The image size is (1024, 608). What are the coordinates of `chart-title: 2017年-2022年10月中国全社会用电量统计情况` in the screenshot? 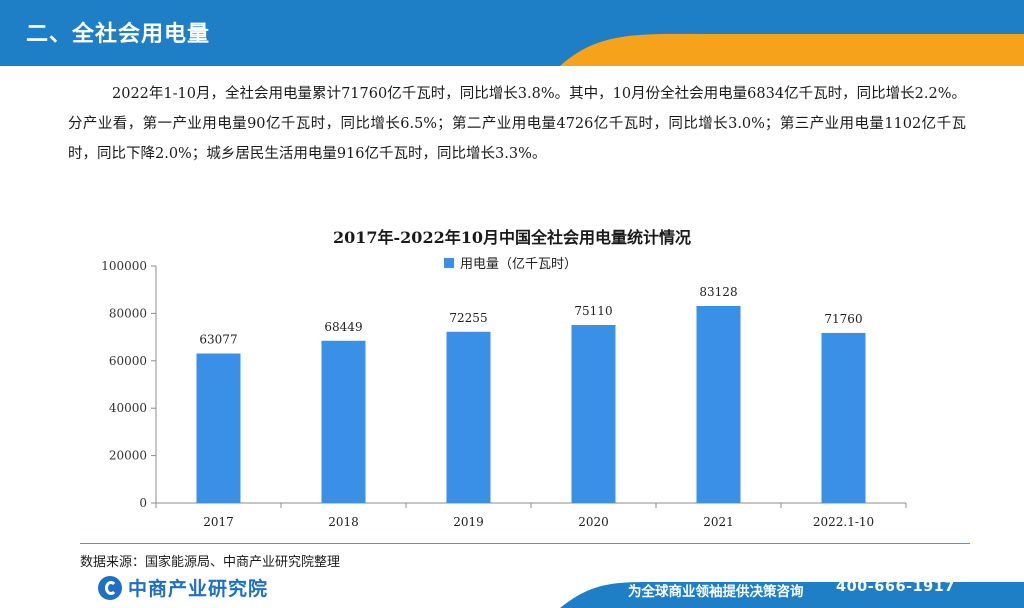 It's located at (512, 237).